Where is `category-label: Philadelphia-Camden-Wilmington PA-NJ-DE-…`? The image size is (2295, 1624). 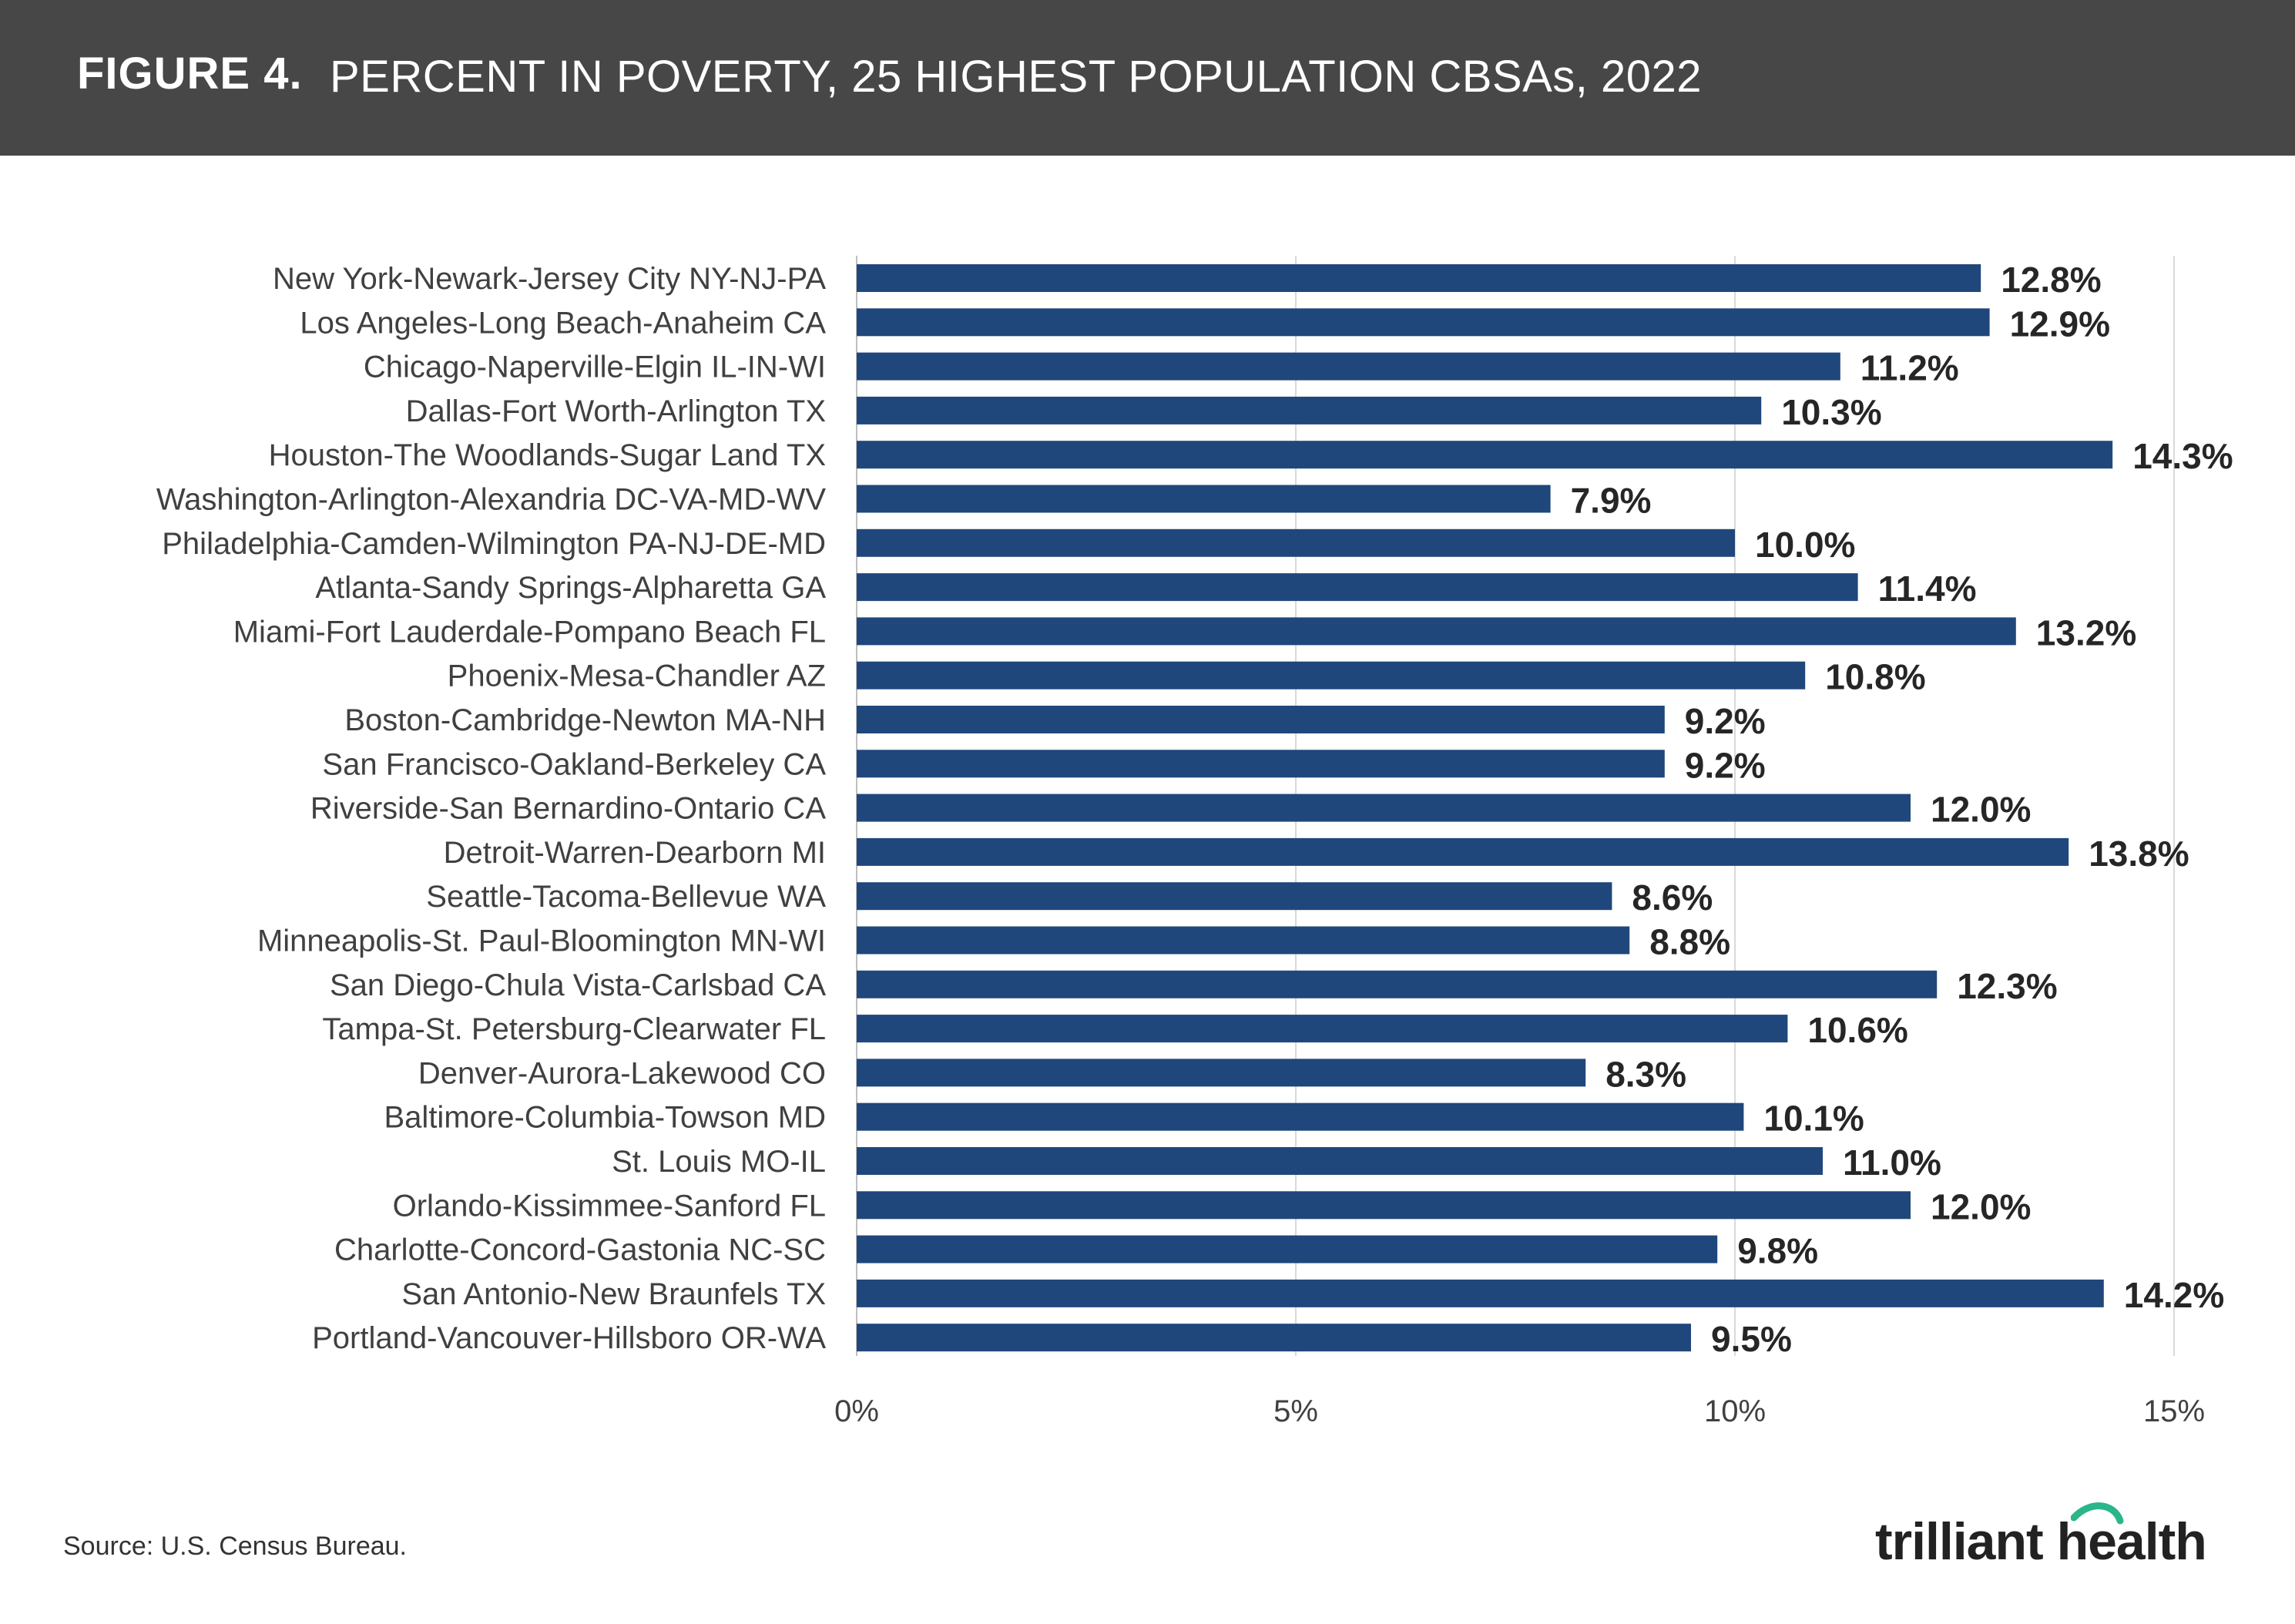
category-label: Philadelphia-Camden-Wilmington PA-NJ-DE-… is located at coordinates (494, 544).